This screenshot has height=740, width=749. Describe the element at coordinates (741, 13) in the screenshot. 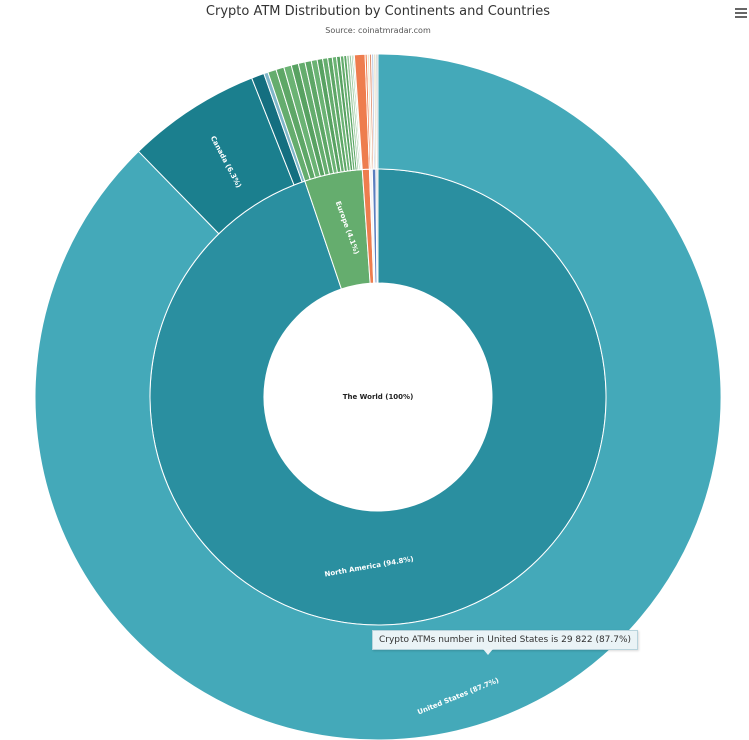

I see `hamburger-menu-icon` at that location.